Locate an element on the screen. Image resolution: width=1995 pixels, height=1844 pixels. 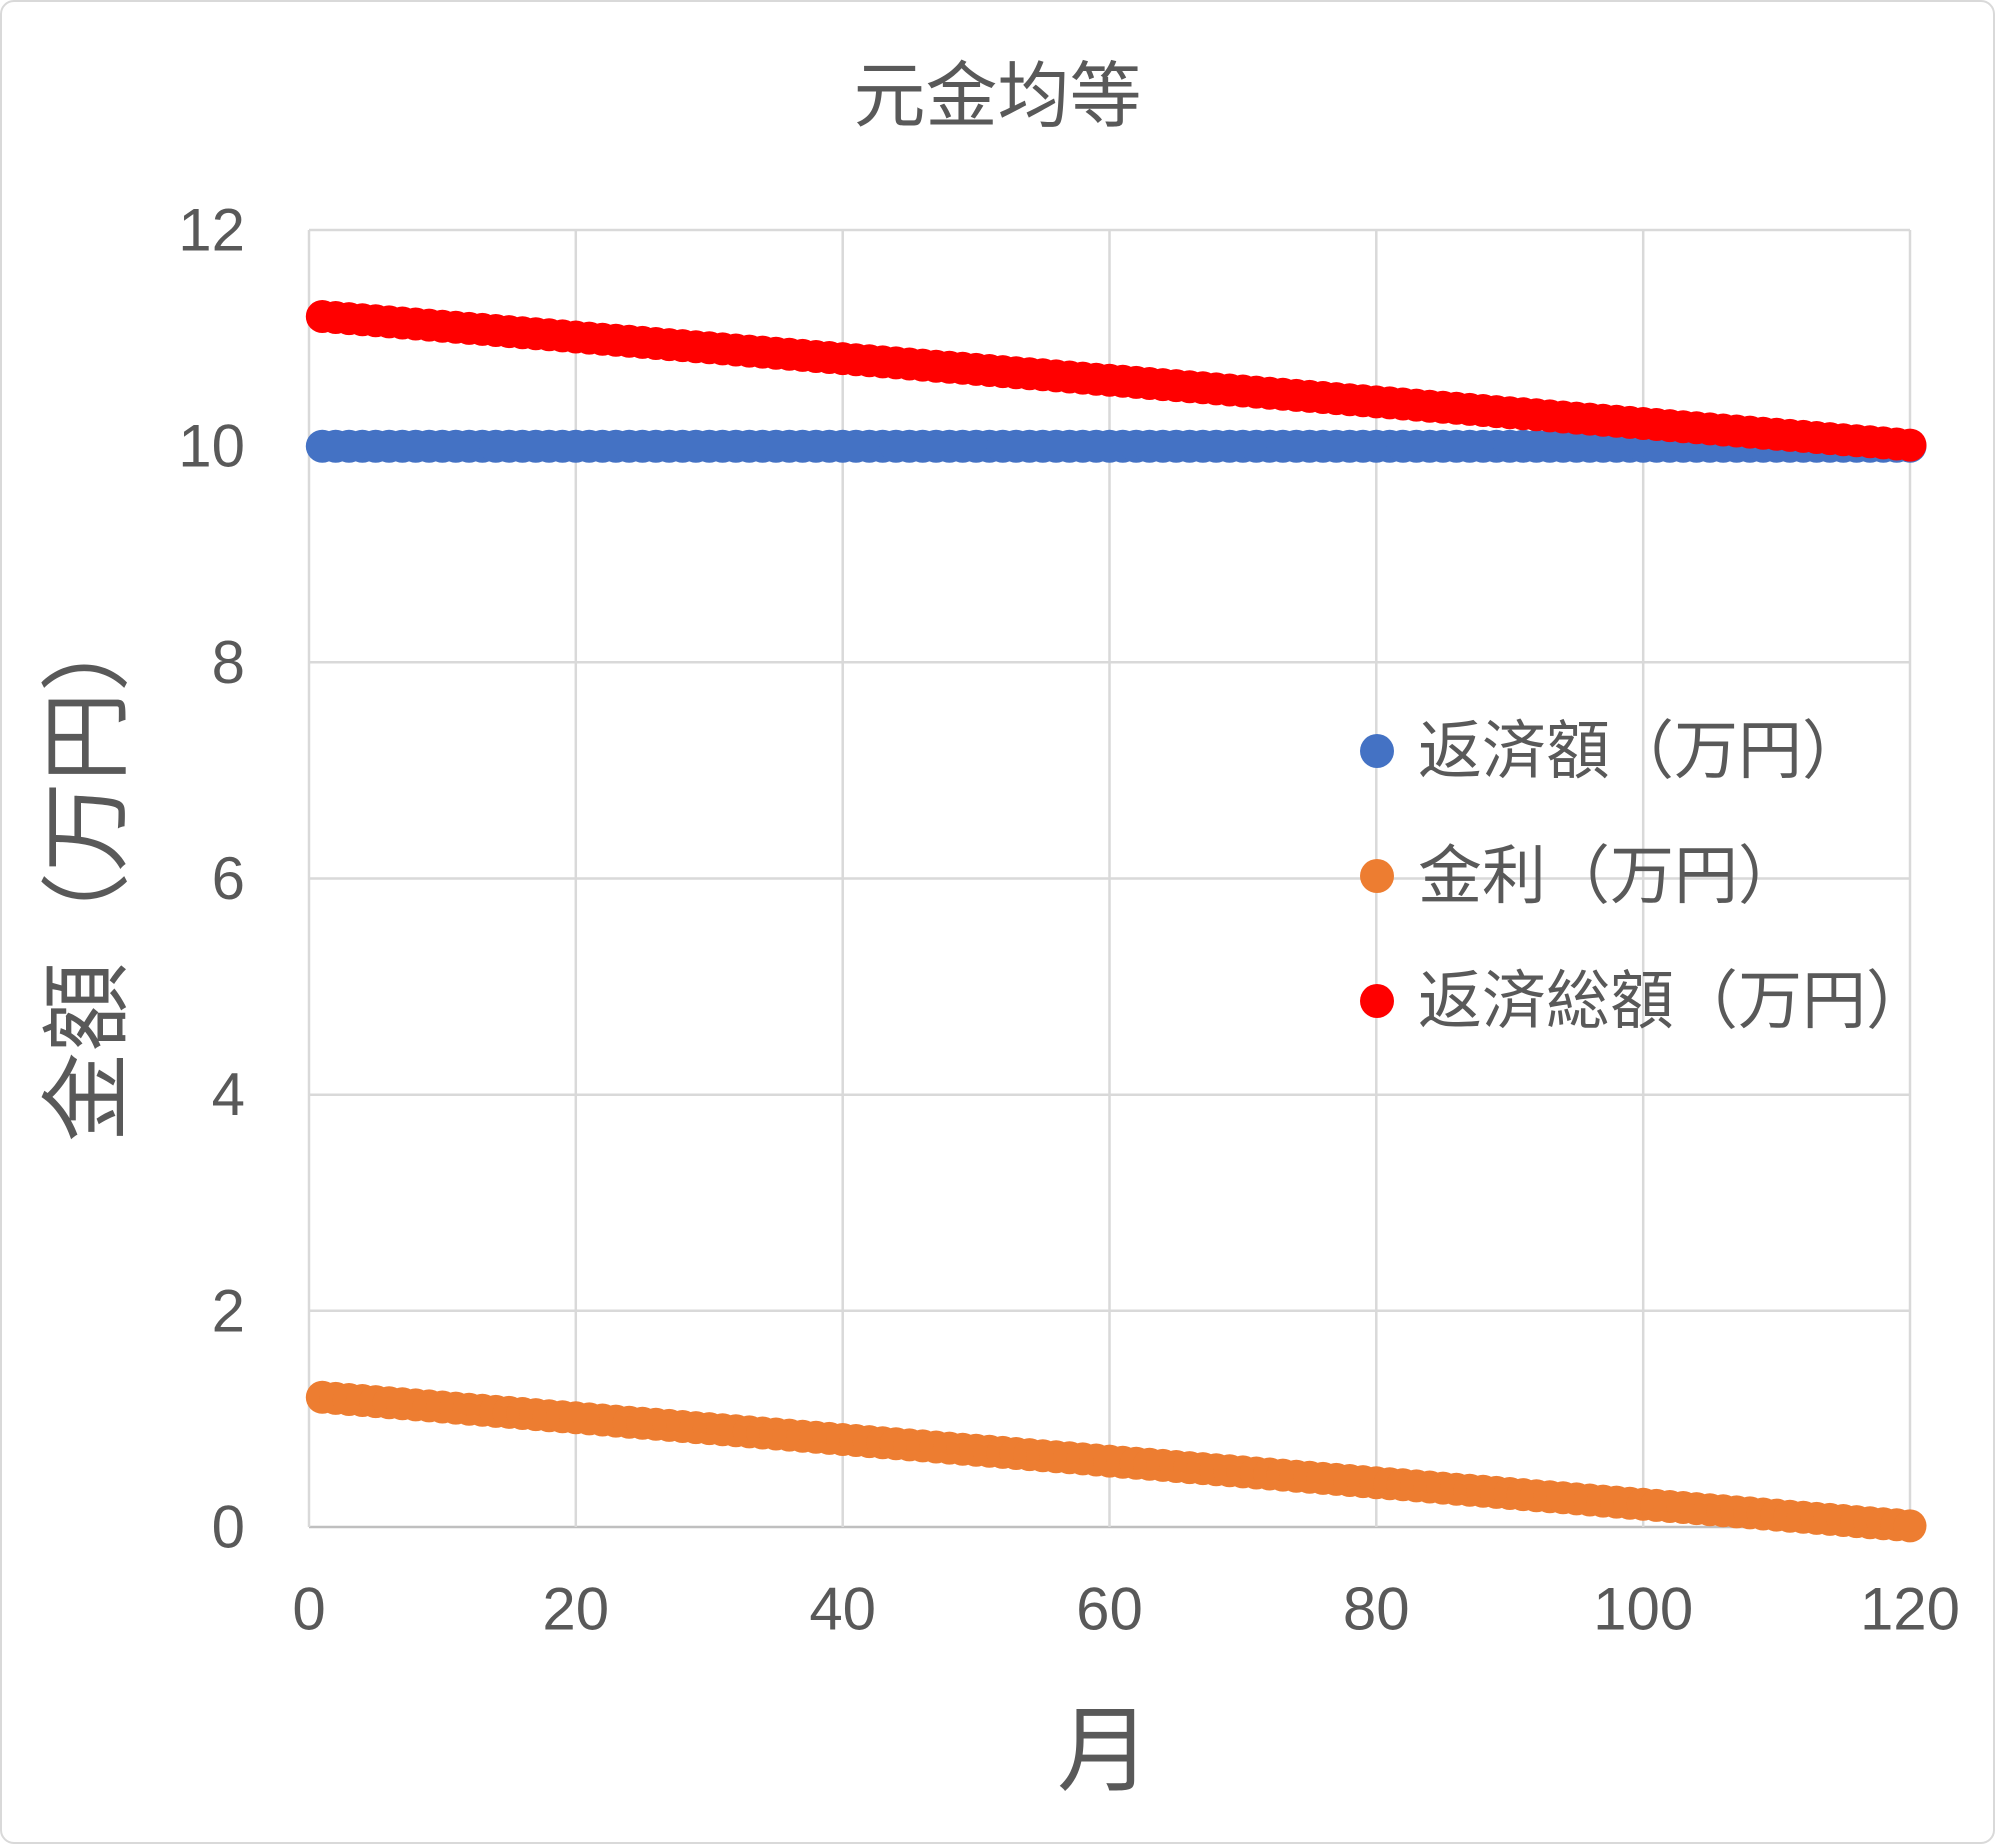
y-tick-labels: 0 2 4 6 8 10 12 is located at coordinates (211, 879).